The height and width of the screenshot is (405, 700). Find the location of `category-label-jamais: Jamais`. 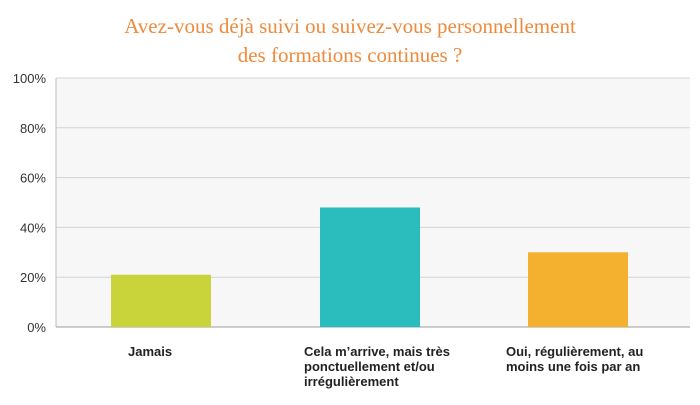

category-label-jamais: Jamais is located at coordinates (150, 351).